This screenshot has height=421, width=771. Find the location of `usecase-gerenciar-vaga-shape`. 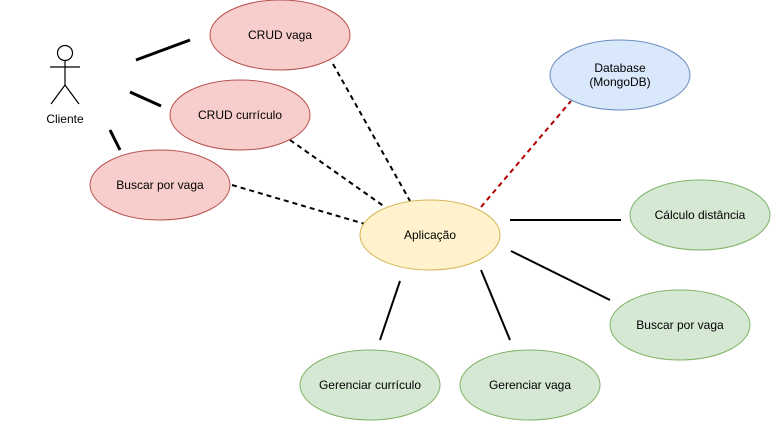

usecase-gerenciar-vaga-shape is located at coordinates (530, 385).